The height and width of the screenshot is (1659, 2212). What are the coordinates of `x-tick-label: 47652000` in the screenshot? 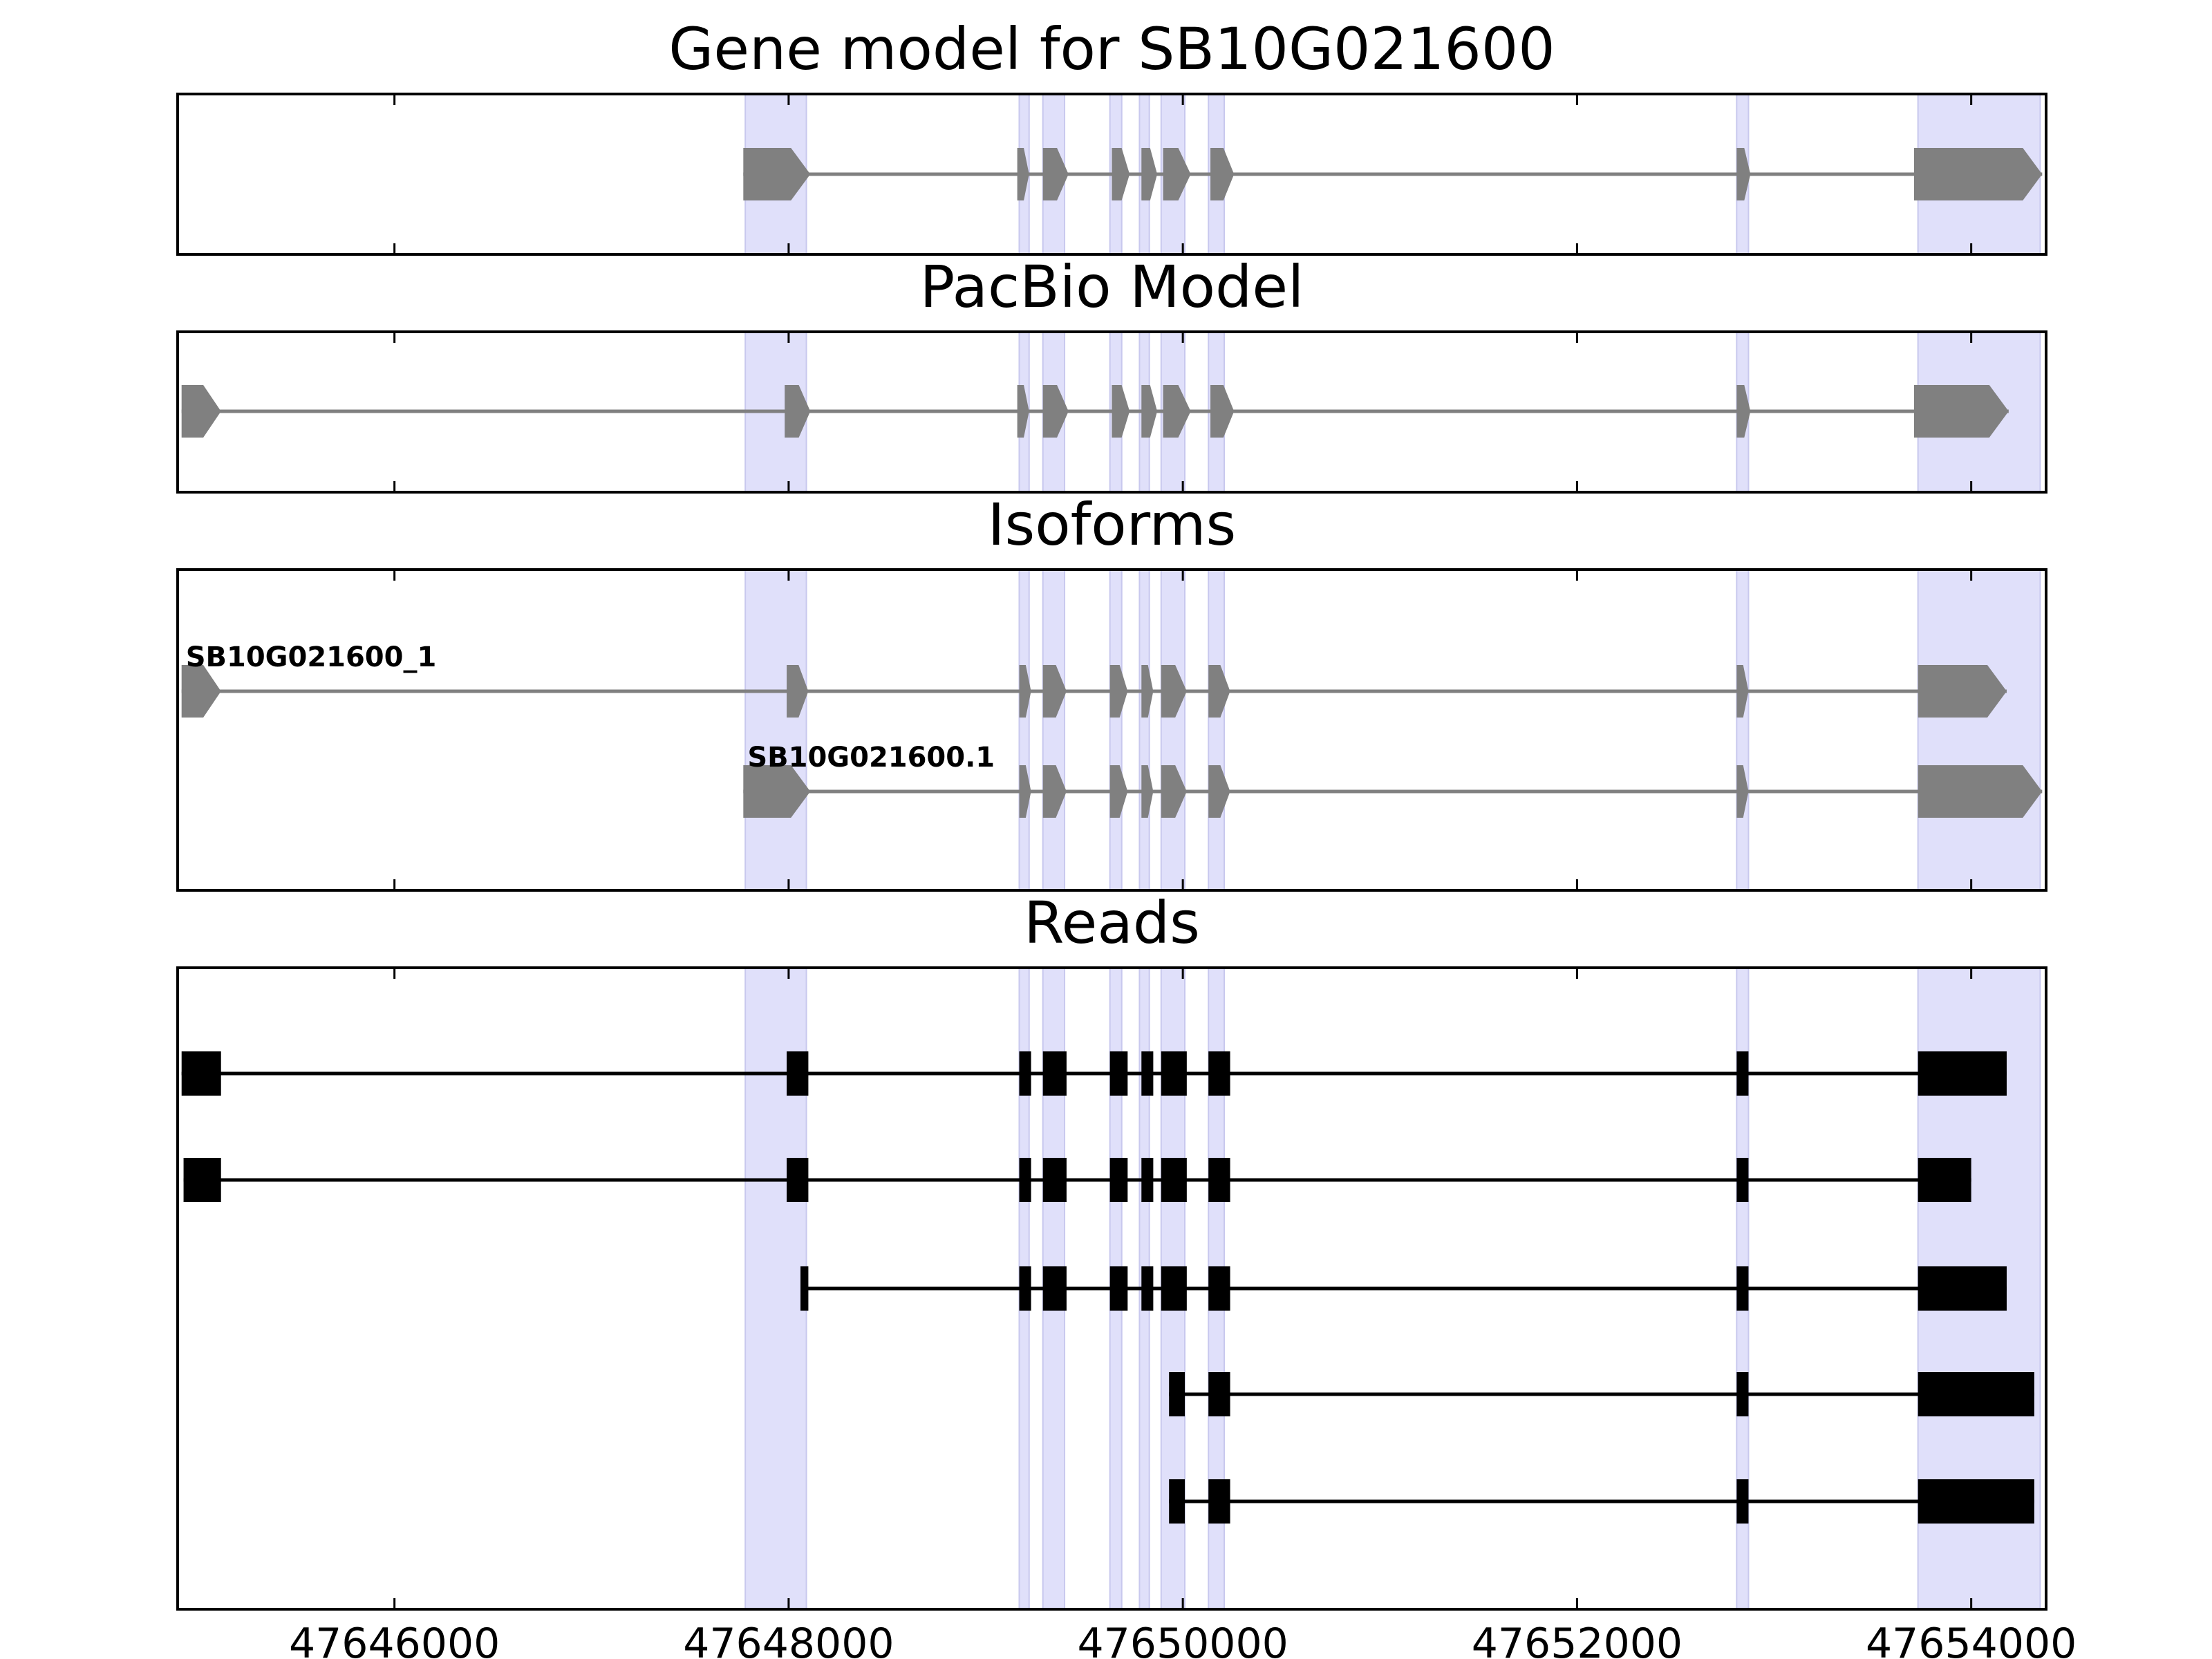 It's located at (1577, 1639).